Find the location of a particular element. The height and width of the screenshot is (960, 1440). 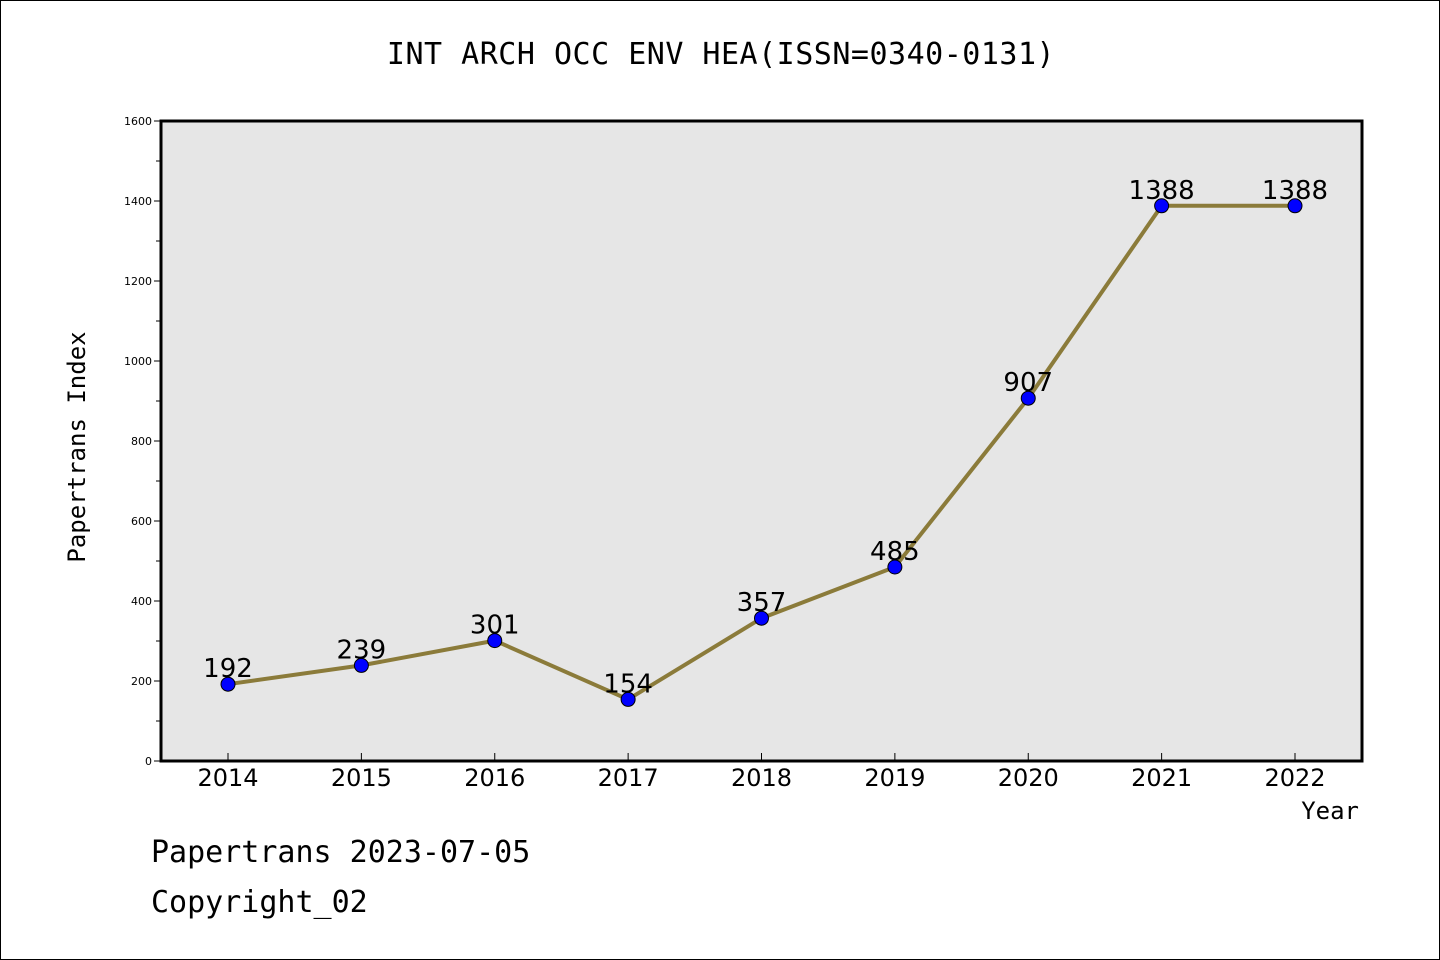

x-tick-label: 2015 is located at coordinates (361, 778).